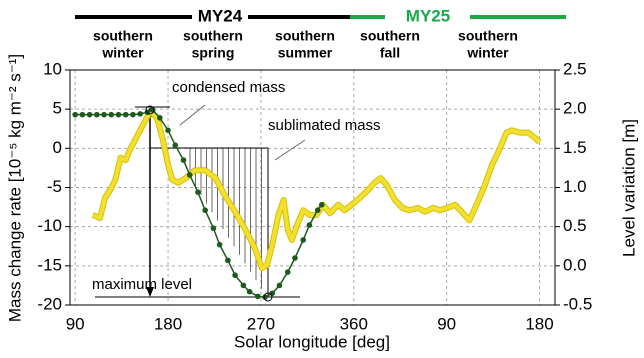 The width and height of the screenshot is (644, 358). Describe the element at coordinates (57, 147) in the screenshot. I see `y-tick-label: 0` at that location.